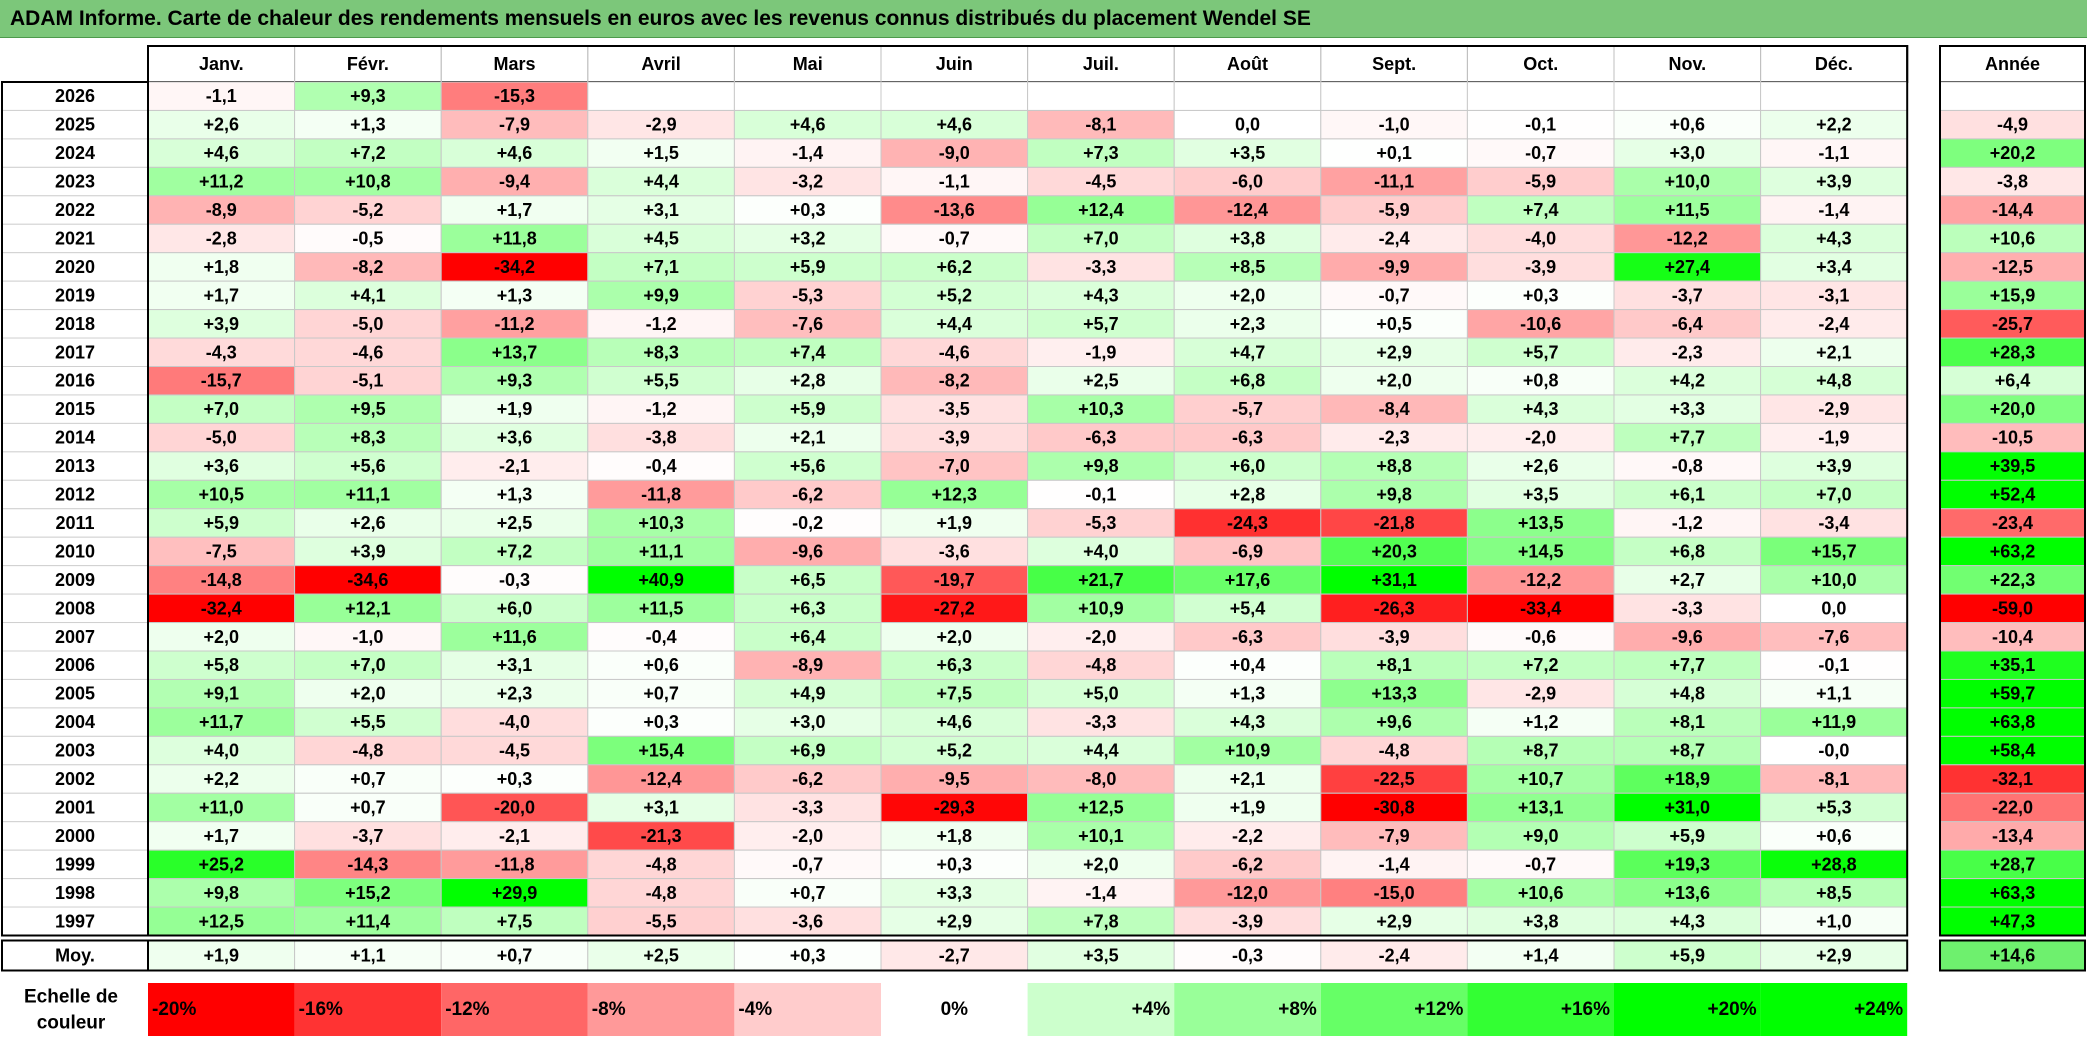 The image size is (2087, 1037). Describe the element at coordinates (1541, 352) in the screenshot. I see `cell-value: +5,7` at that location.